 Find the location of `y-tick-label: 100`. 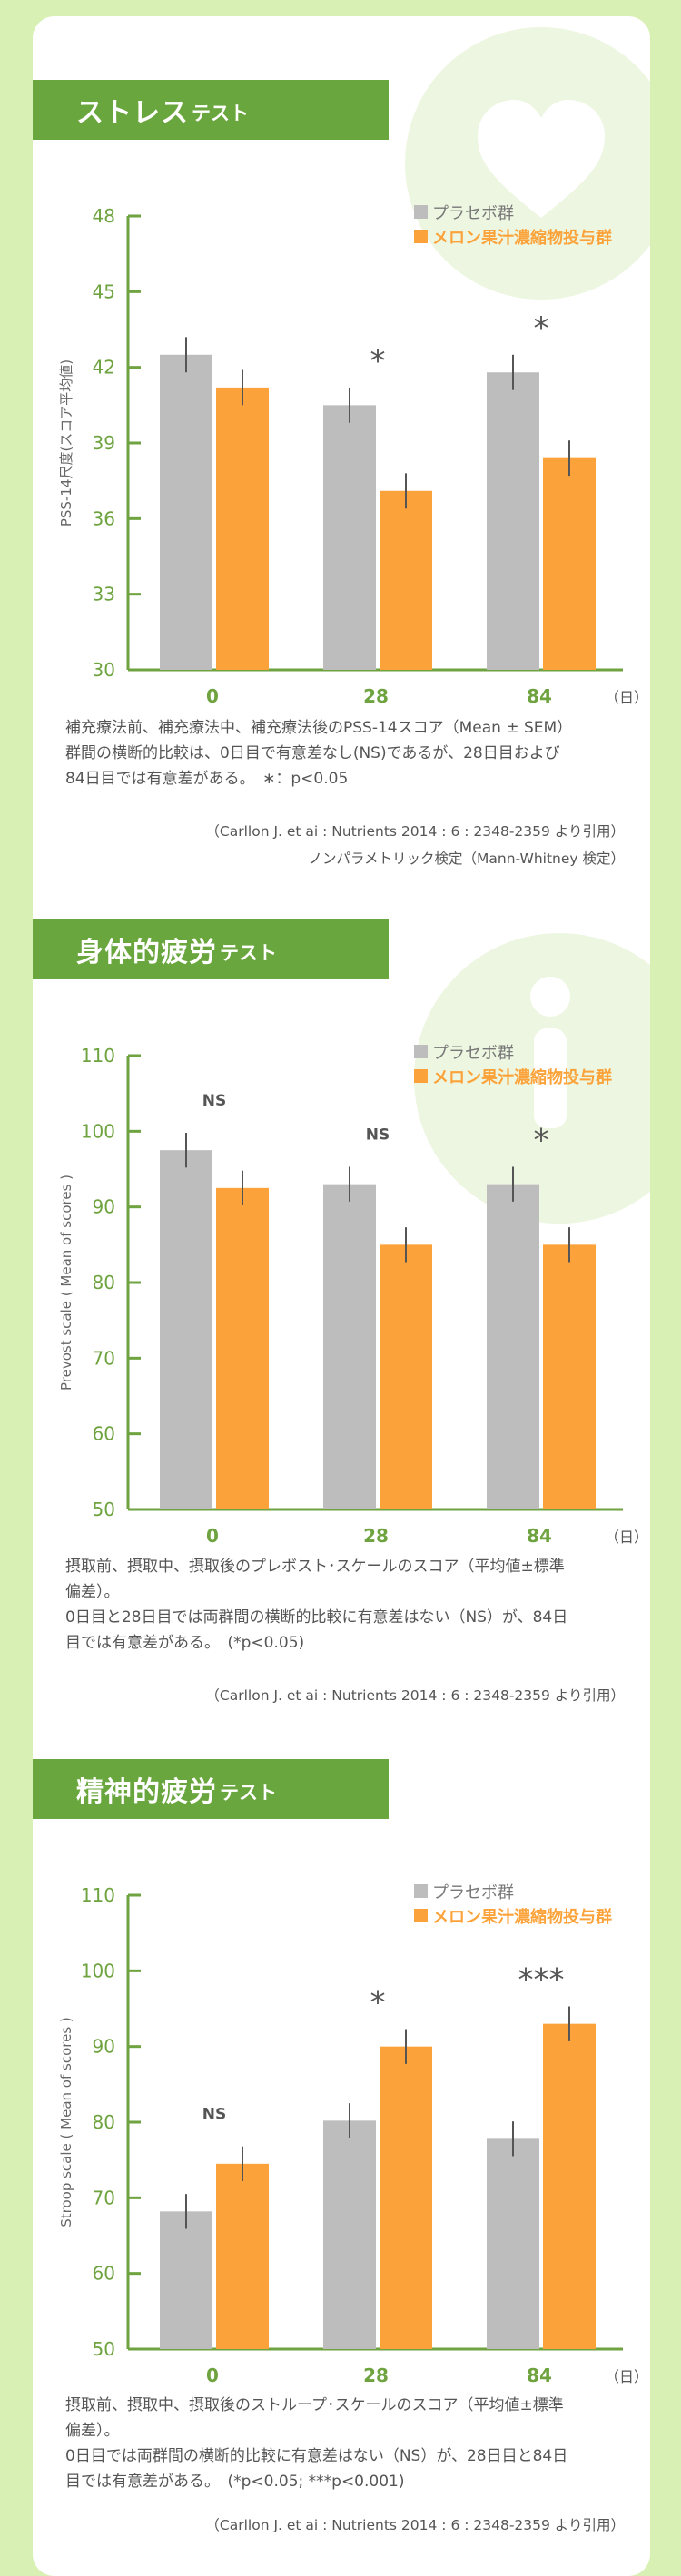

y-tick-label: 100 is located at coordinates (98, 1970).